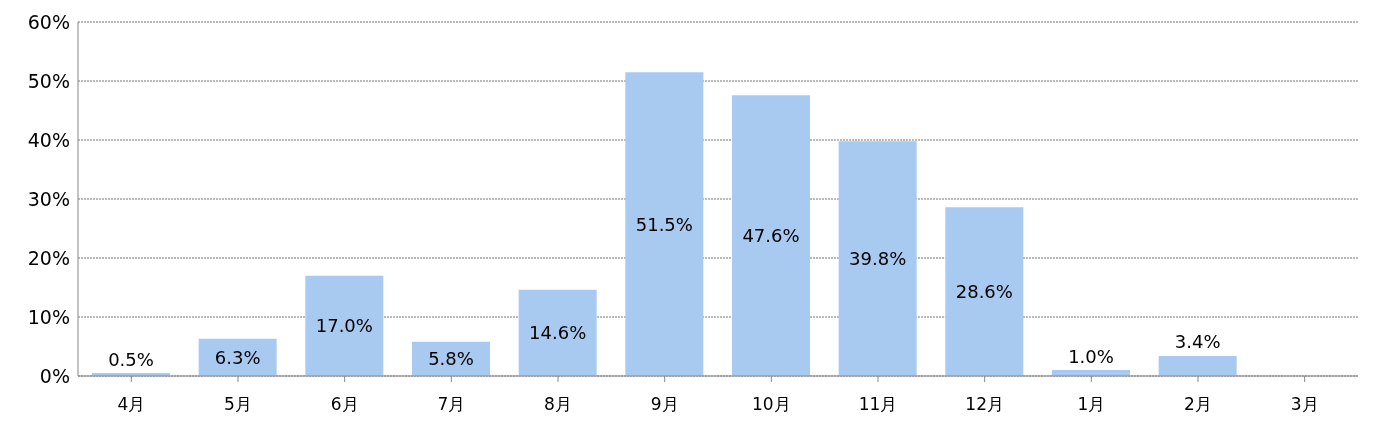  I want to click on x-tick-label: 7月, so click(451, 404).